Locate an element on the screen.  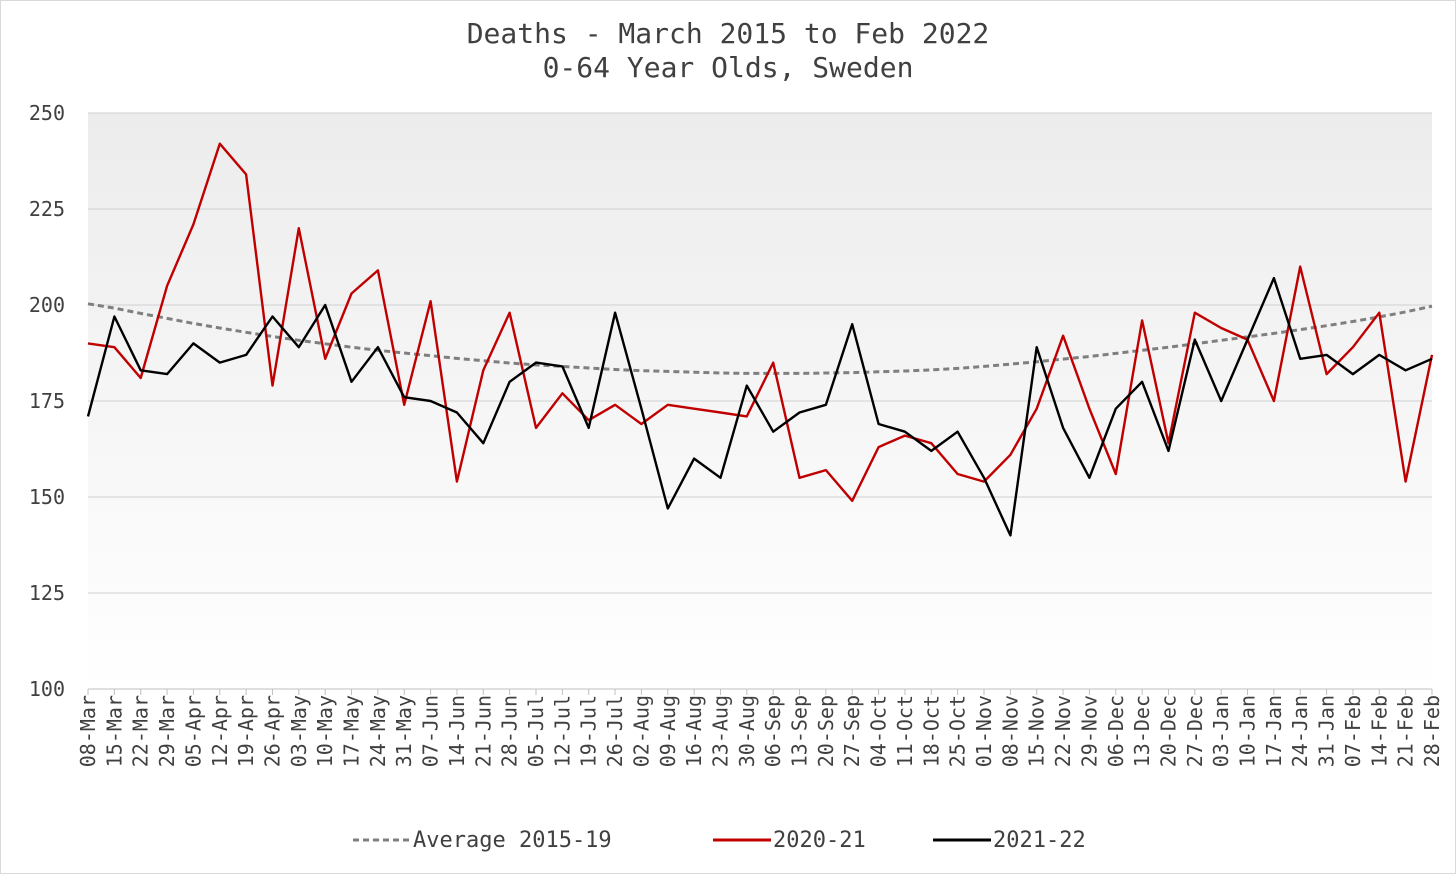
y-tick-label: 250 is located at coordinates (47, 113).